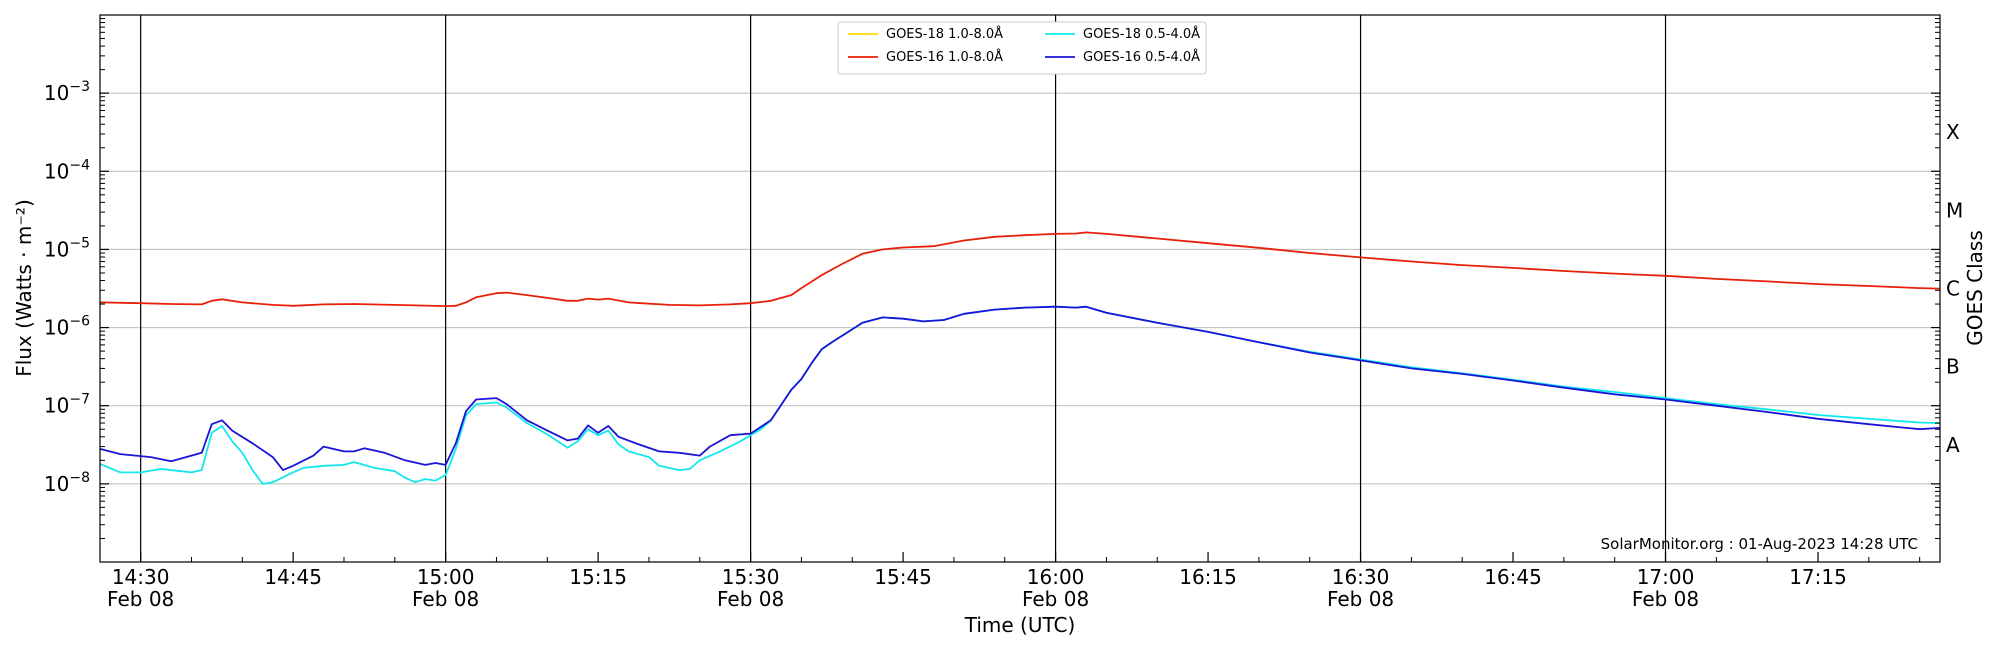 The image size is (2000, 650). What do you see at coordinates (67, 170) in the screenshot?
I see `y-tick-label: 10⁻⁴` at bounding box center [67, 170].